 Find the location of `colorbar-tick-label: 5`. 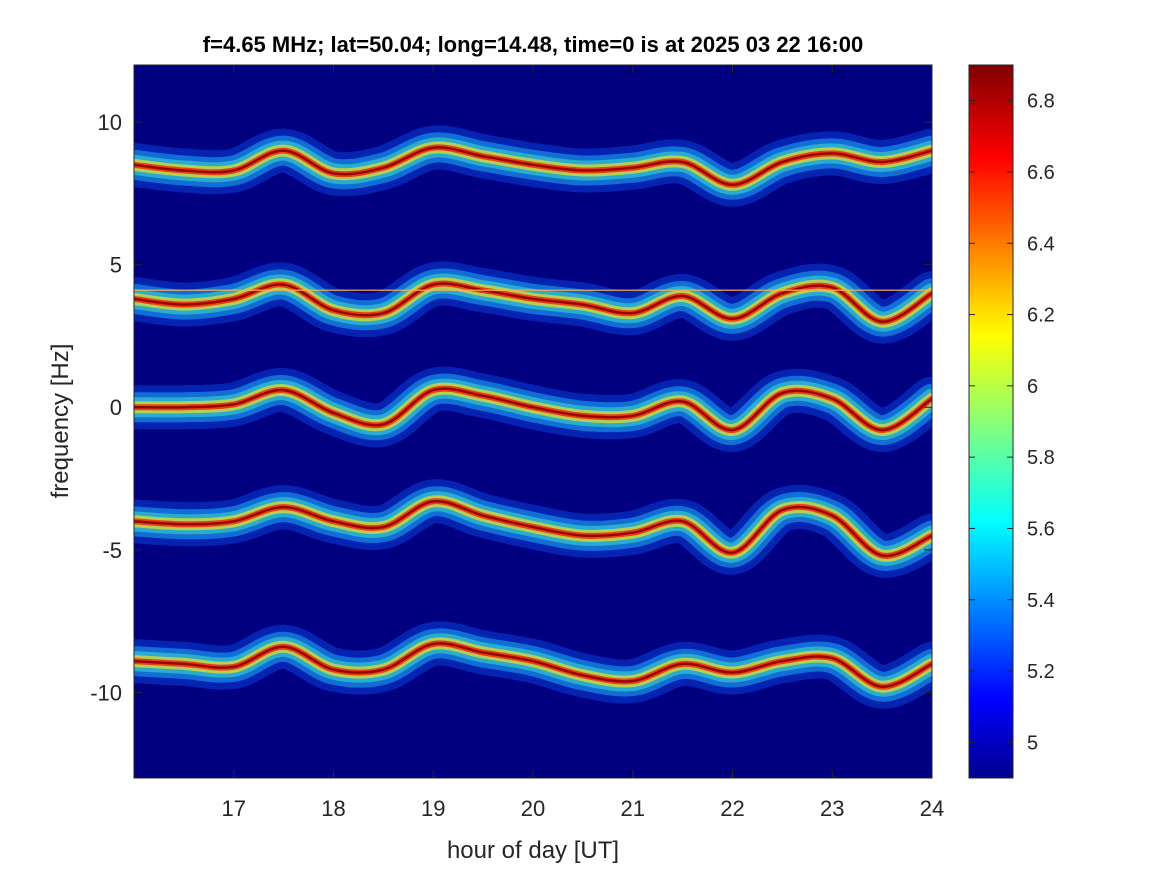

colorbar-tick-label: 5 is located at coordinates (1032, 743).